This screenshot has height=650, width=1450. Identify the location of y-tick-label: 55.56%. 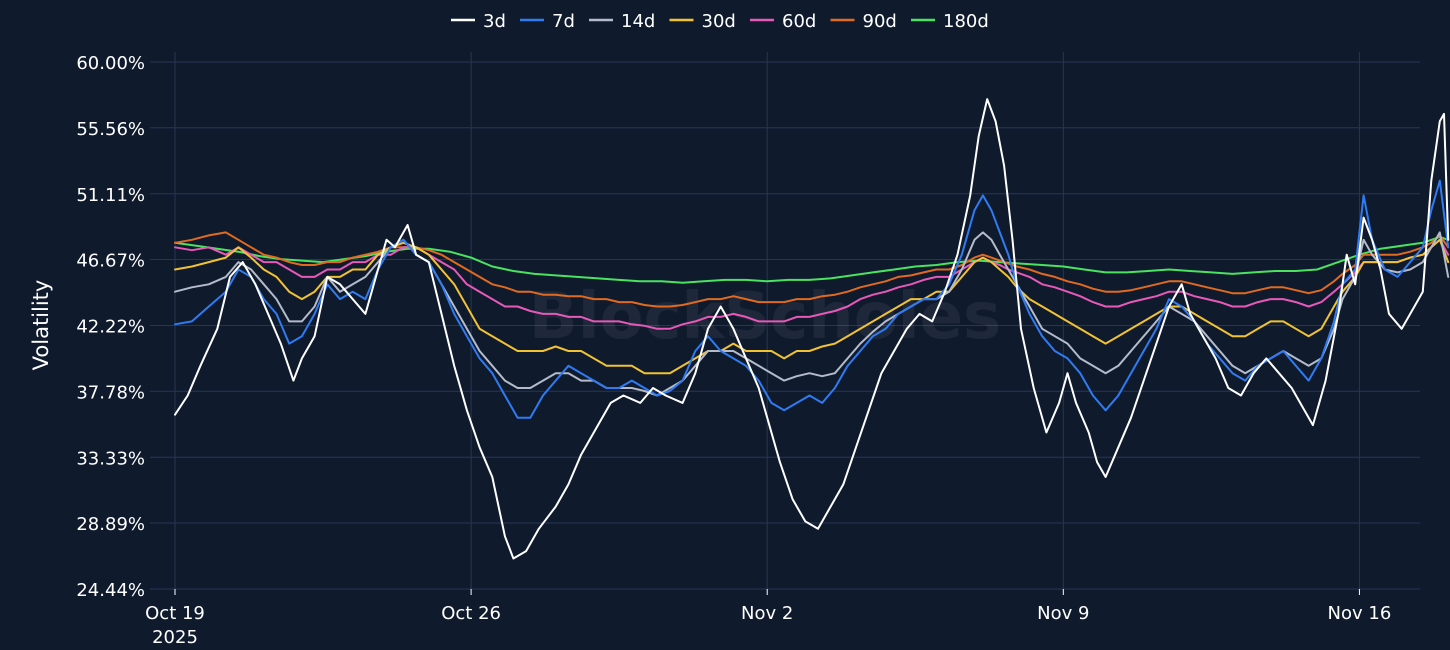
(110, 129).